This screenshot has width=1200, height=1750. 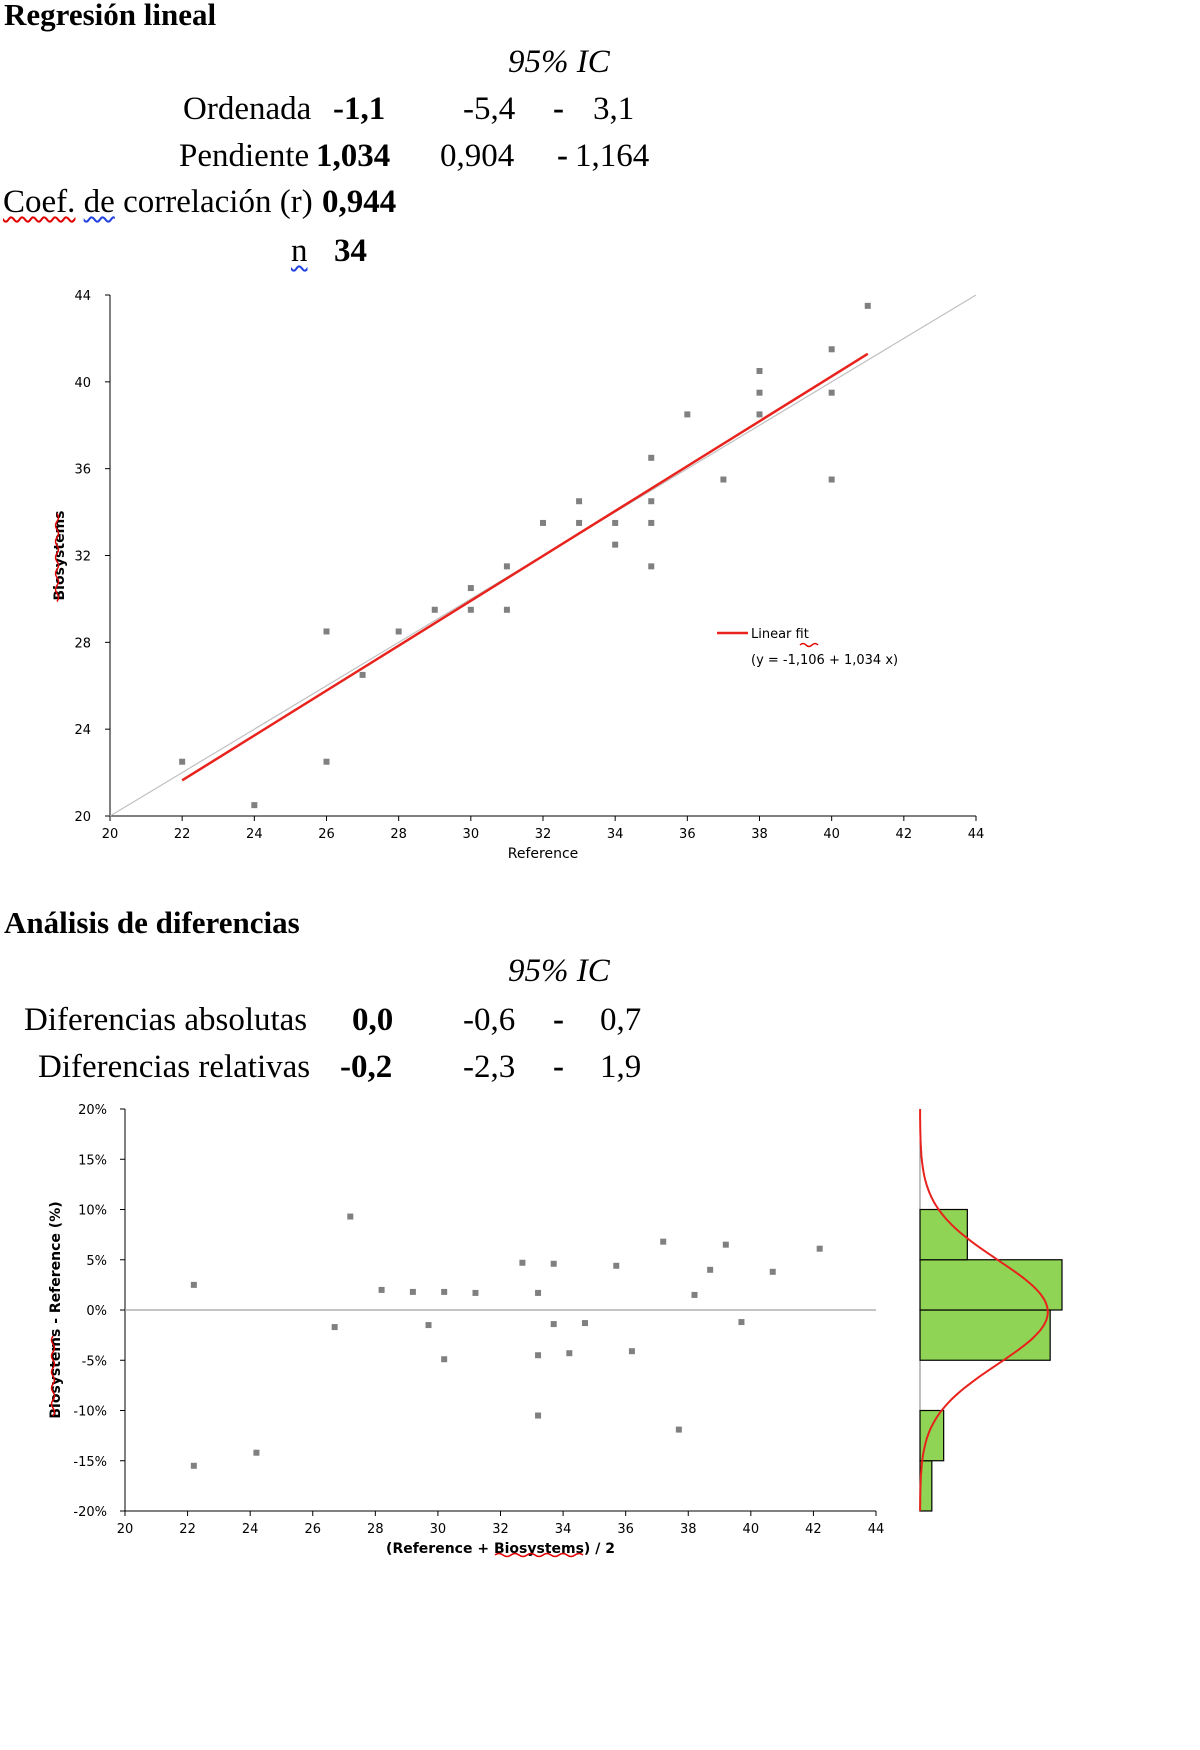 I want to click on y-tick-label: -20%, so click(x=90, y=1512).